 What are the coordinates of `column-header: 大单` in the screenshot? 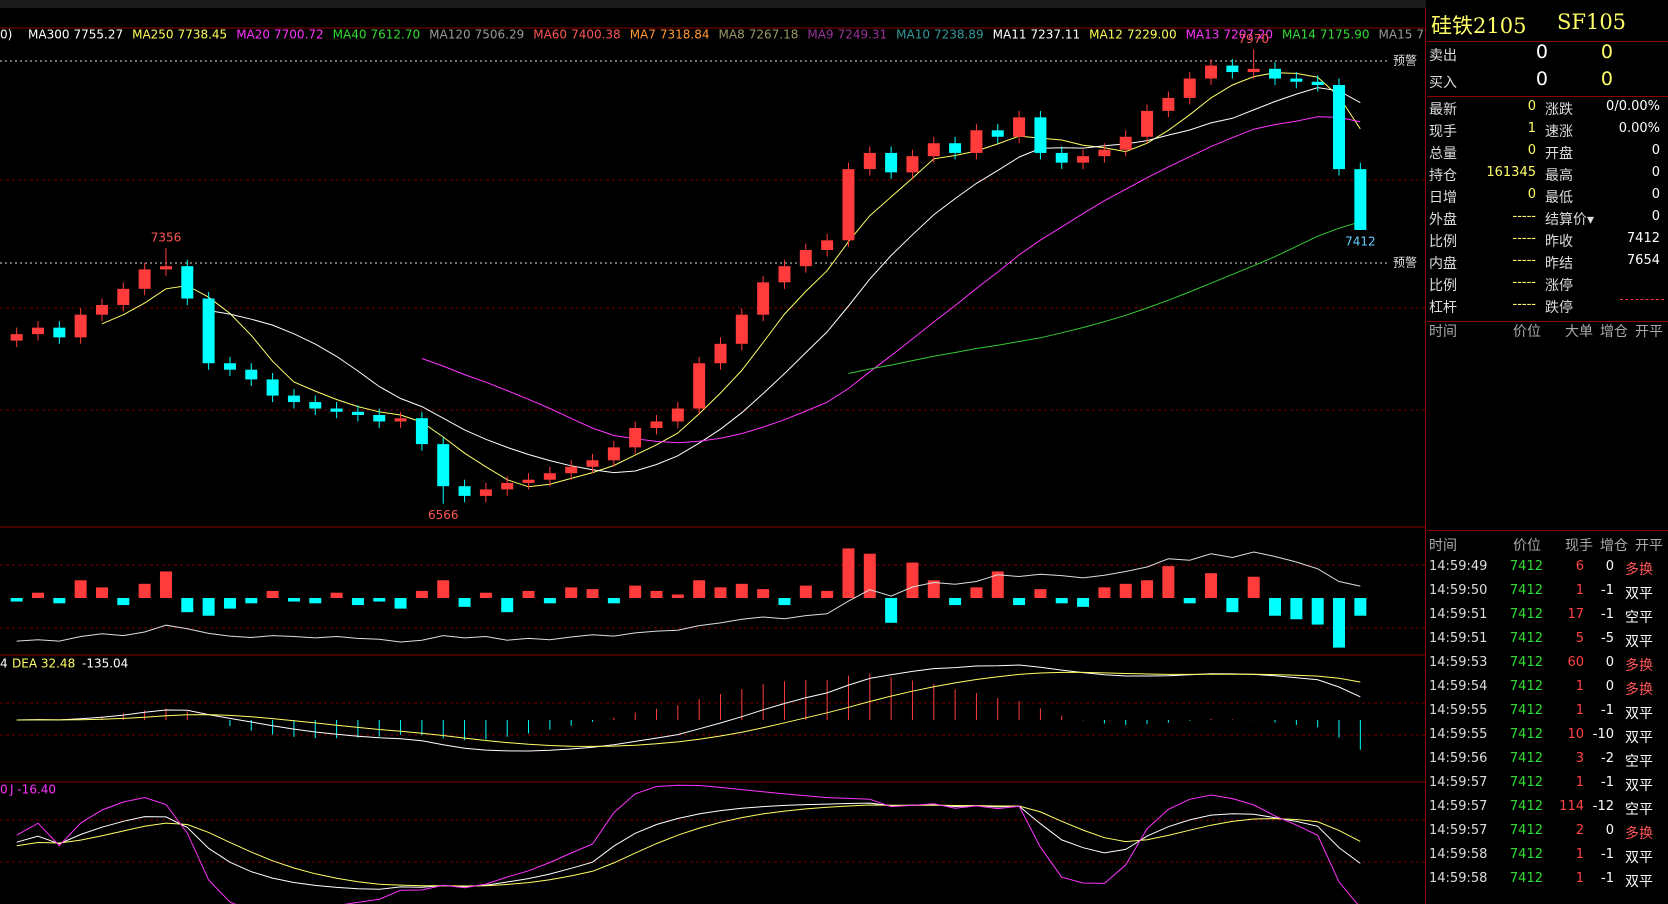 It's located at (1579, 332).